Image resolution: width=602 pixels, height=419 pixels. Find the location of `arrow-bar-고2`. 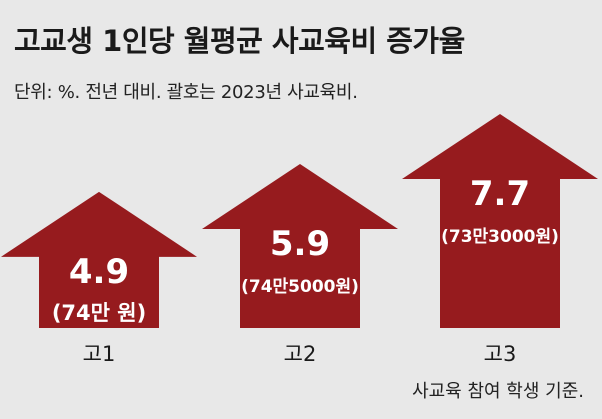

arrow-bar-고2 is located at coordinates (300, 246).